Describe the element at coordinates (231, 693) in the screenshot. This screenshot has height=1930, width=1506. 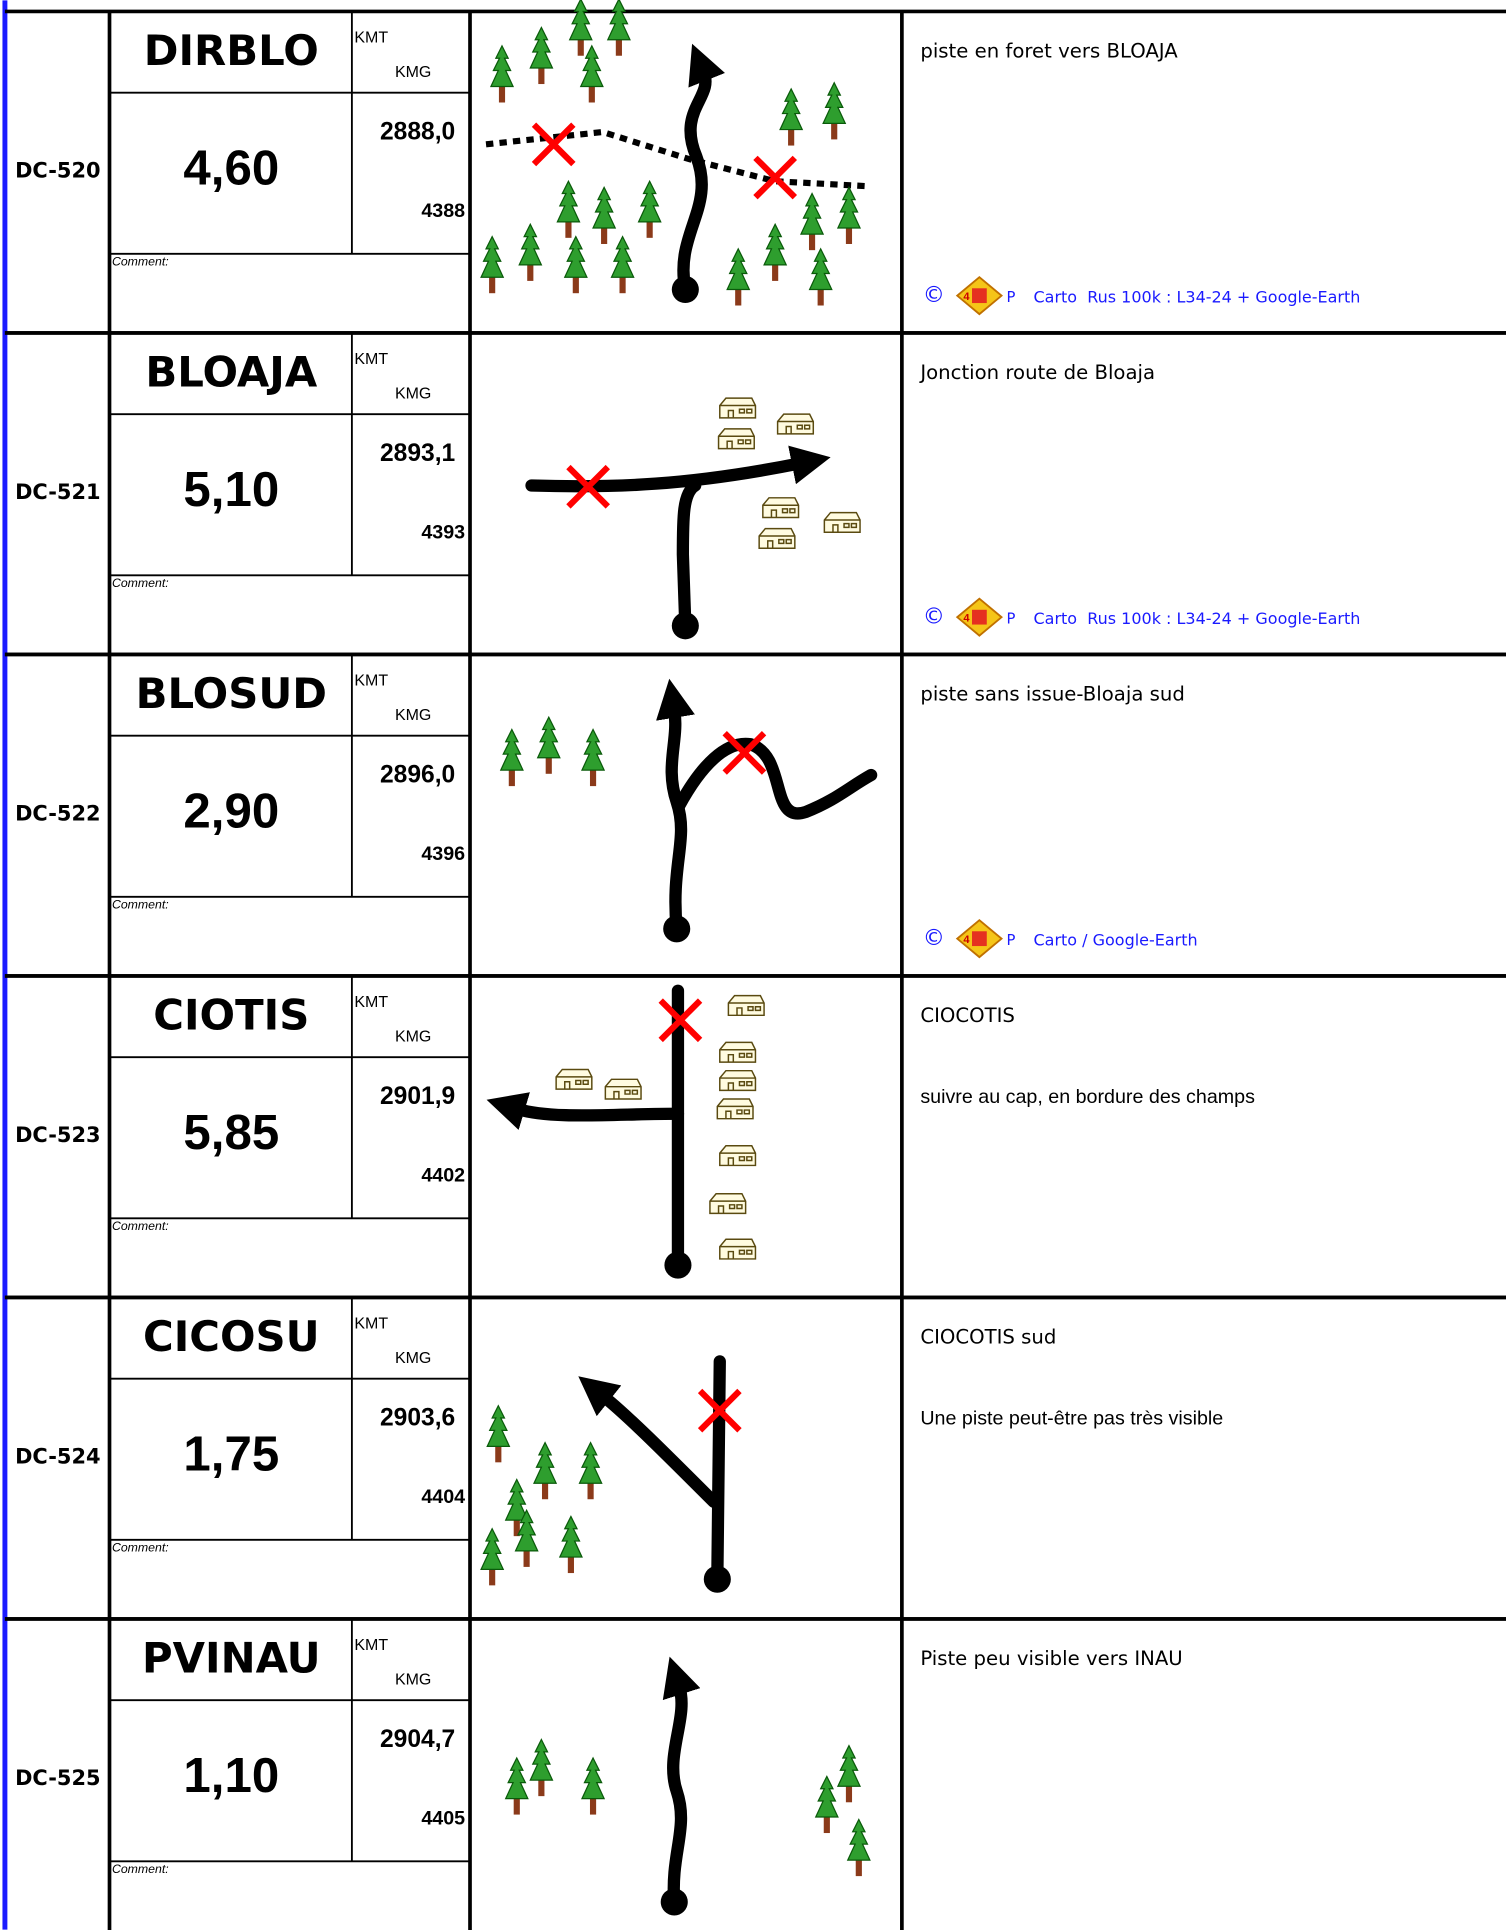
I see `waypoint-name: BLOSUD` at that location.